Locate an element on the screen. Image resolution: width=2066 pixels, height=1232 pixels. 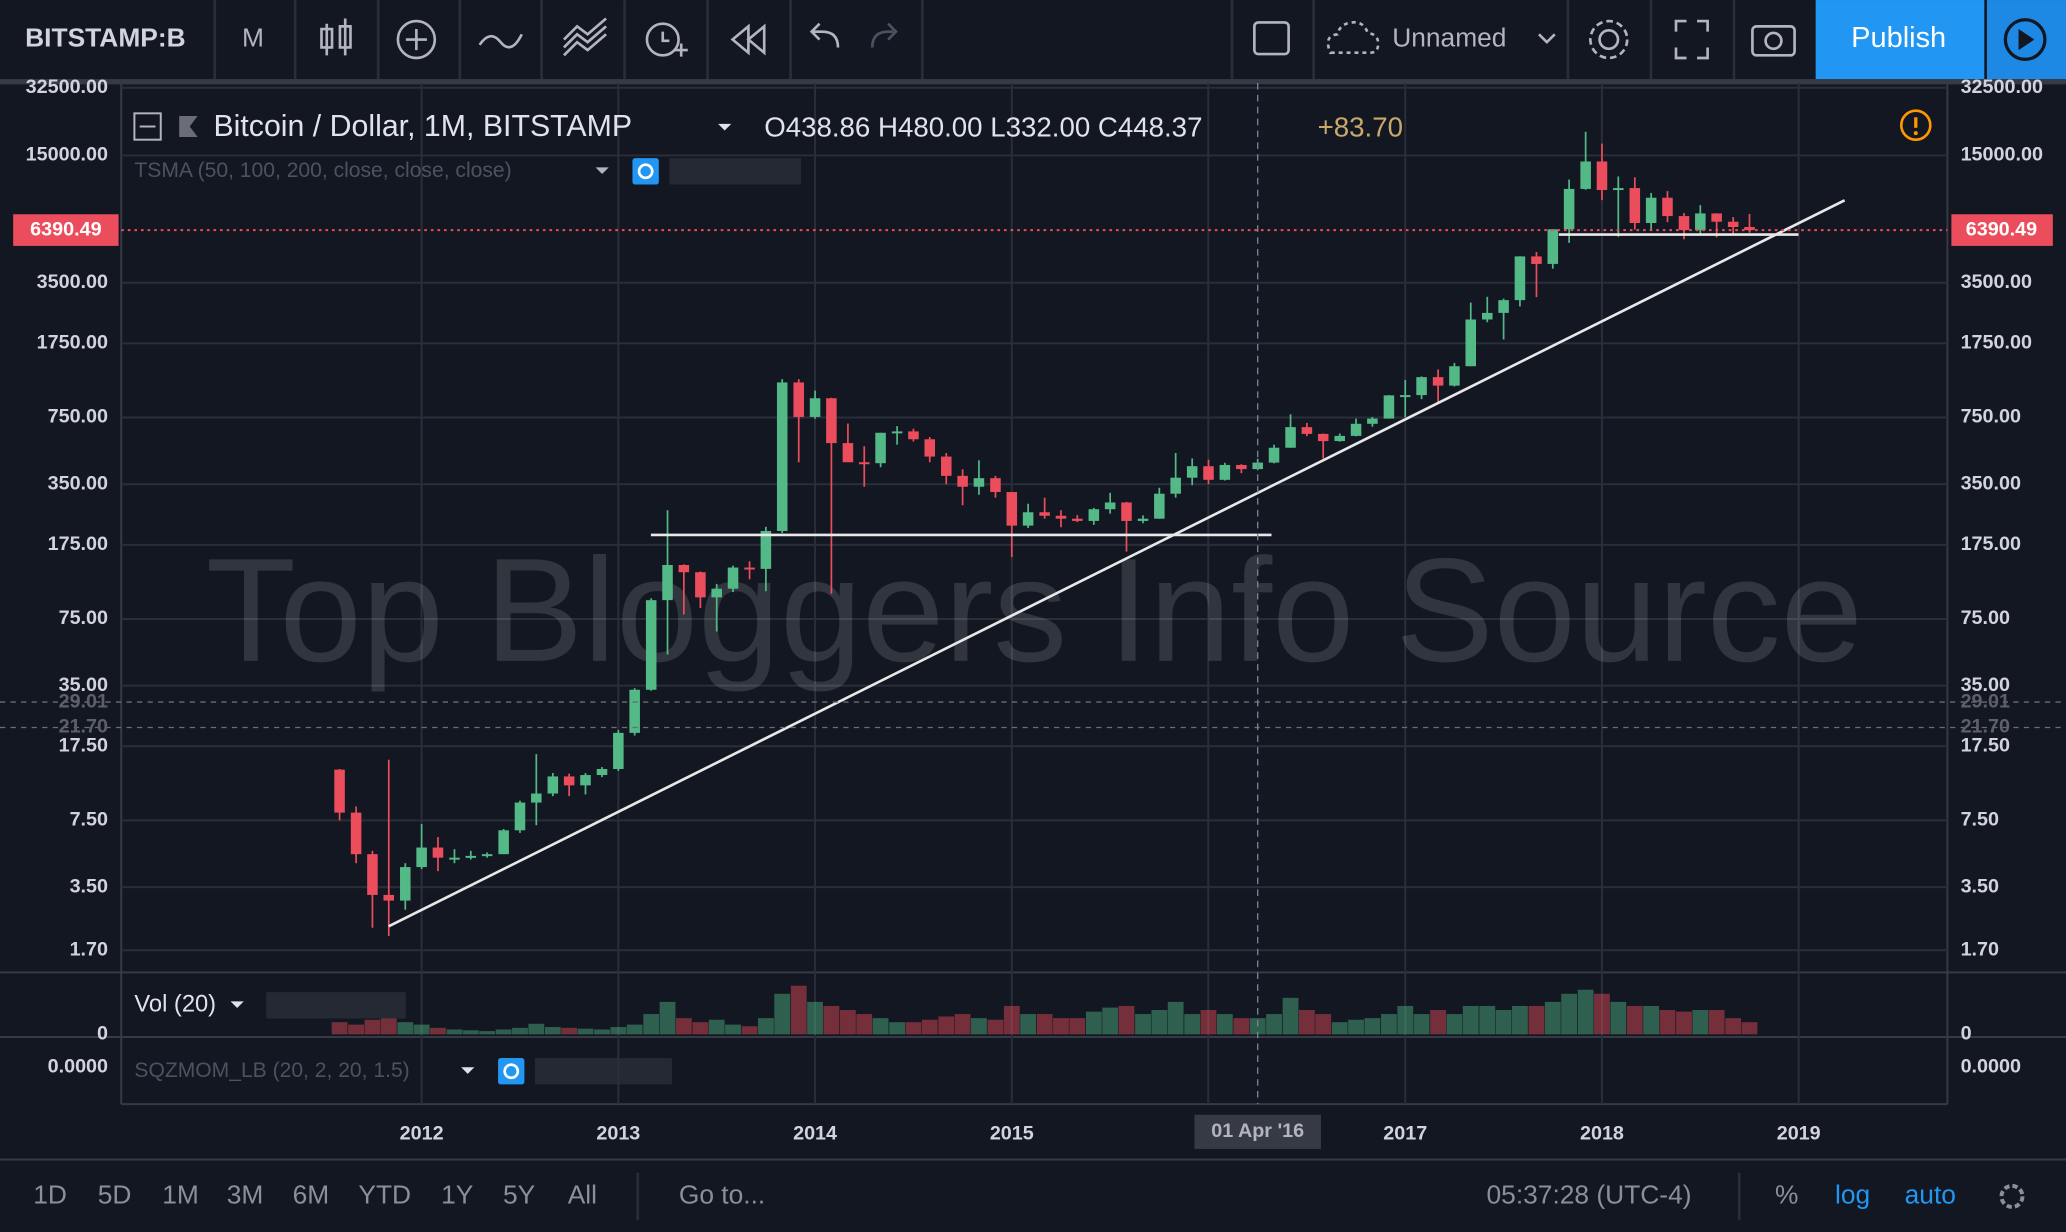
candles-icon is located at coordinates (336, 37).